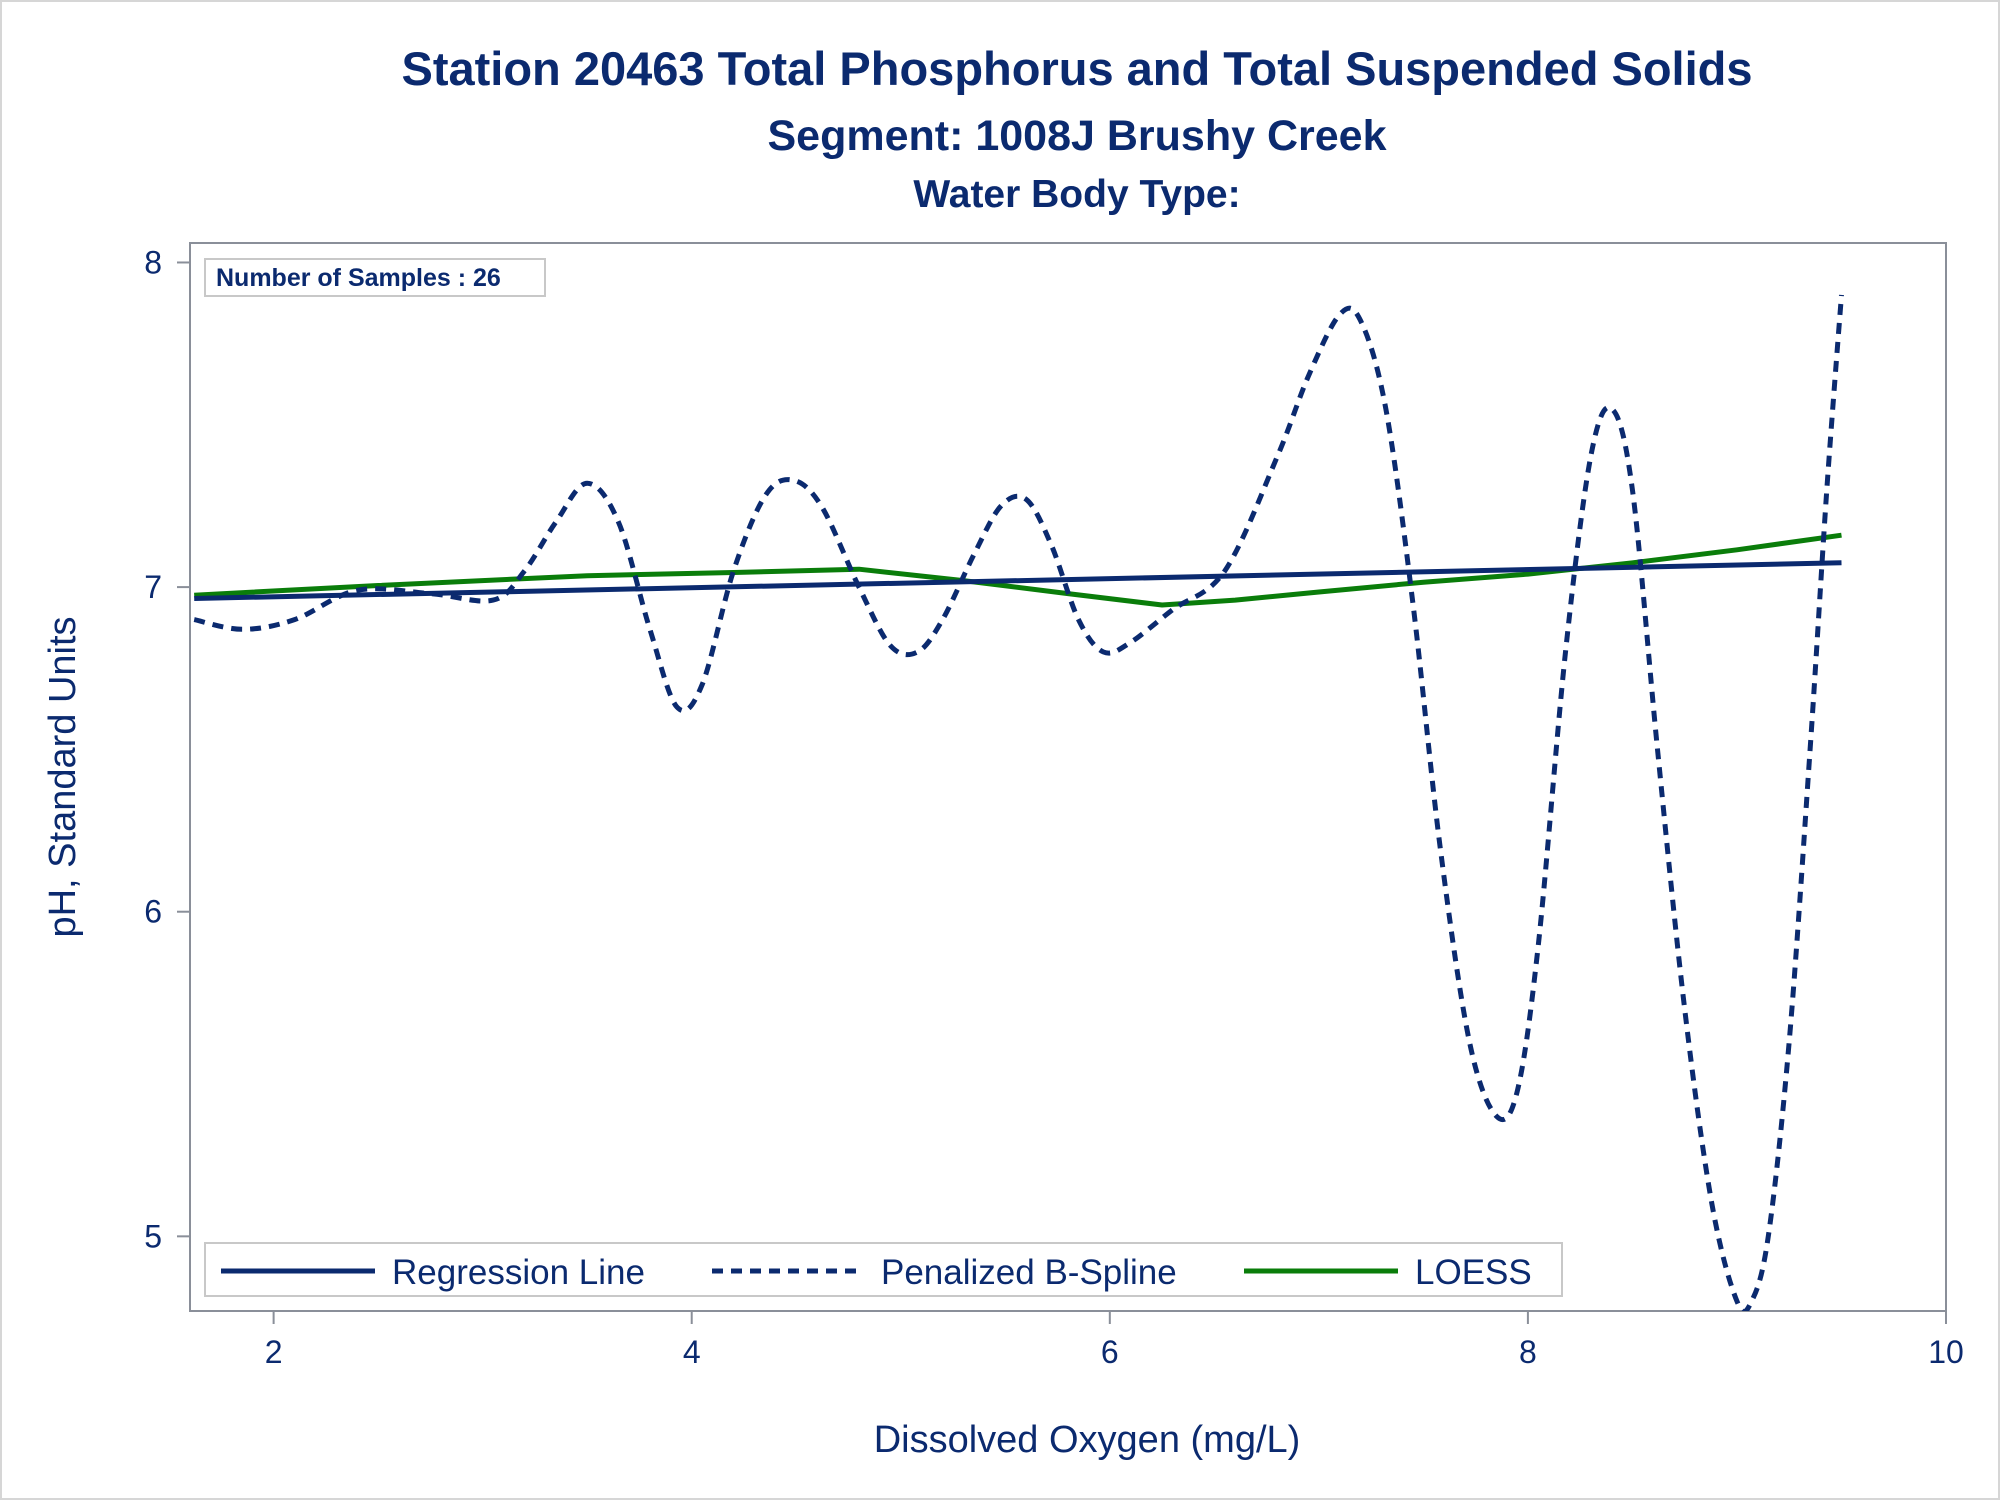 The width and height of the screenshot is (2000, 1502). Describe the element at coordinates (1076, 194) in the screenshot. I see `chart-subtitle2: Water Body Type:` at that location.